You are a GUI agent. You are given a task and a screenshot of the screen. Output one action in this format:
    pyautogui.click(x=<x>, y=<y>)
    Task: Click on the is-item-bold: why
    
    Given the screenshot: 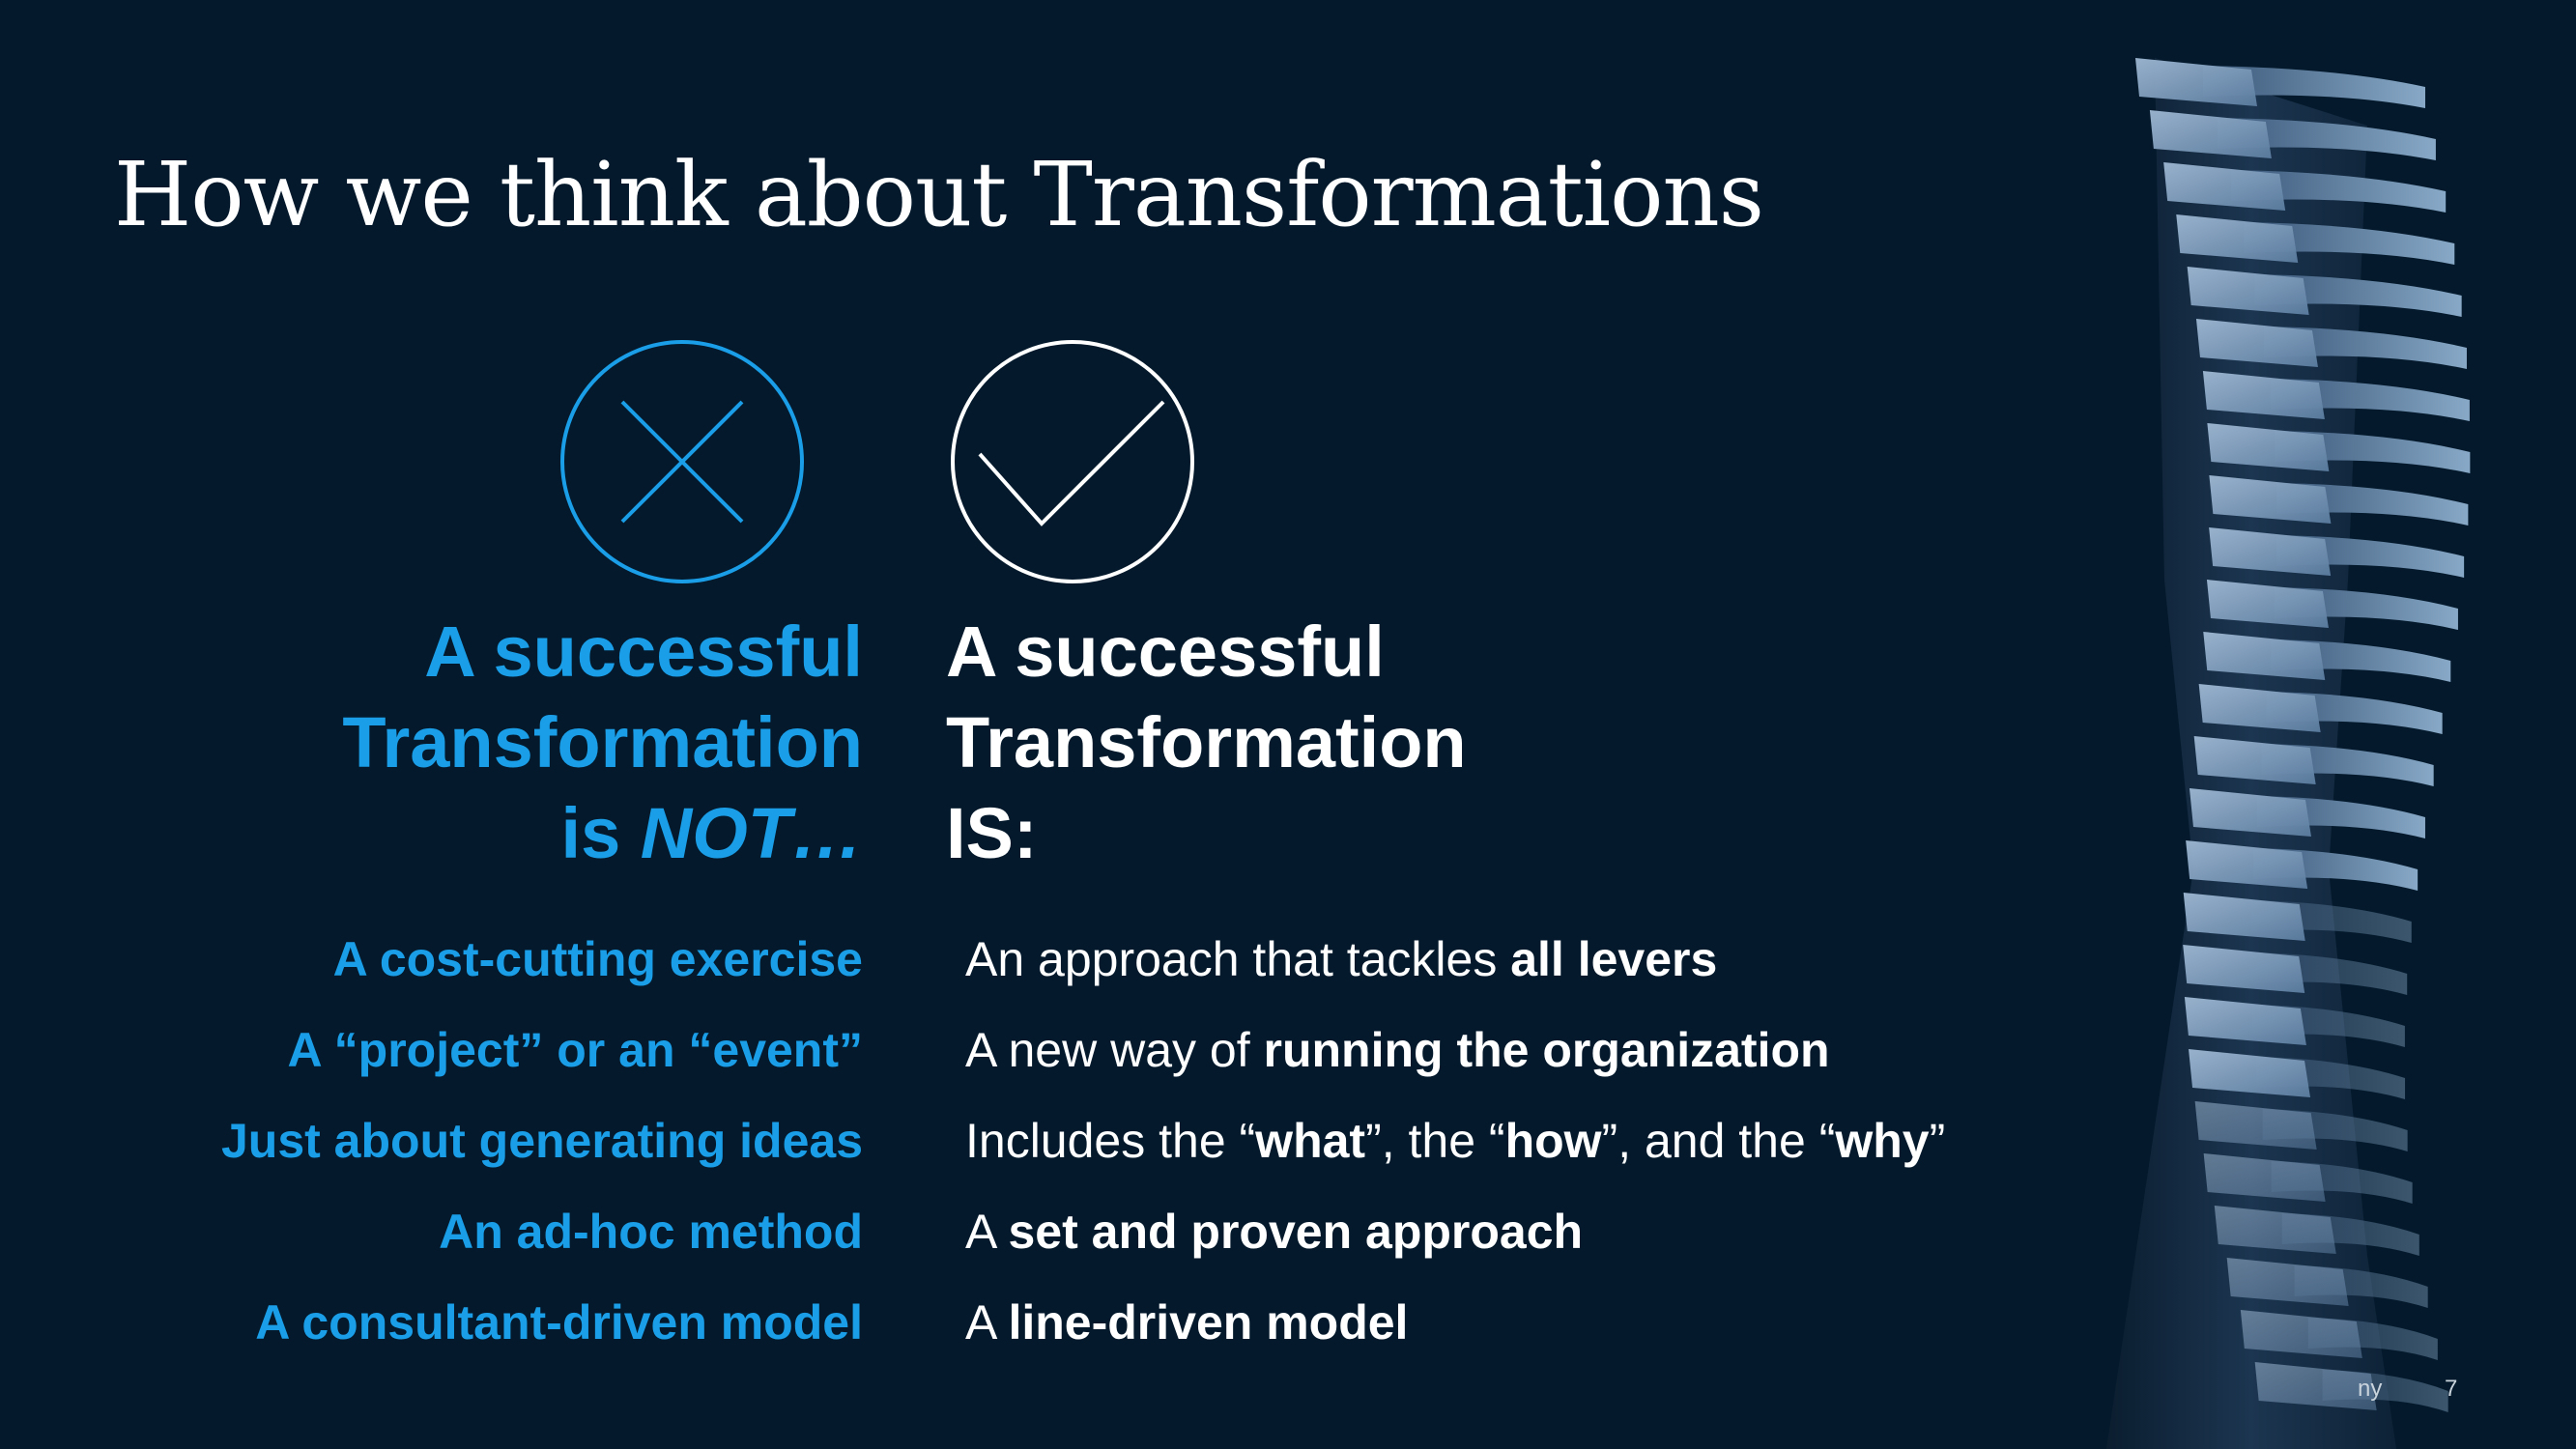 What is the action you would take?
    pyautogui.click(x=1883, y=1141)
    